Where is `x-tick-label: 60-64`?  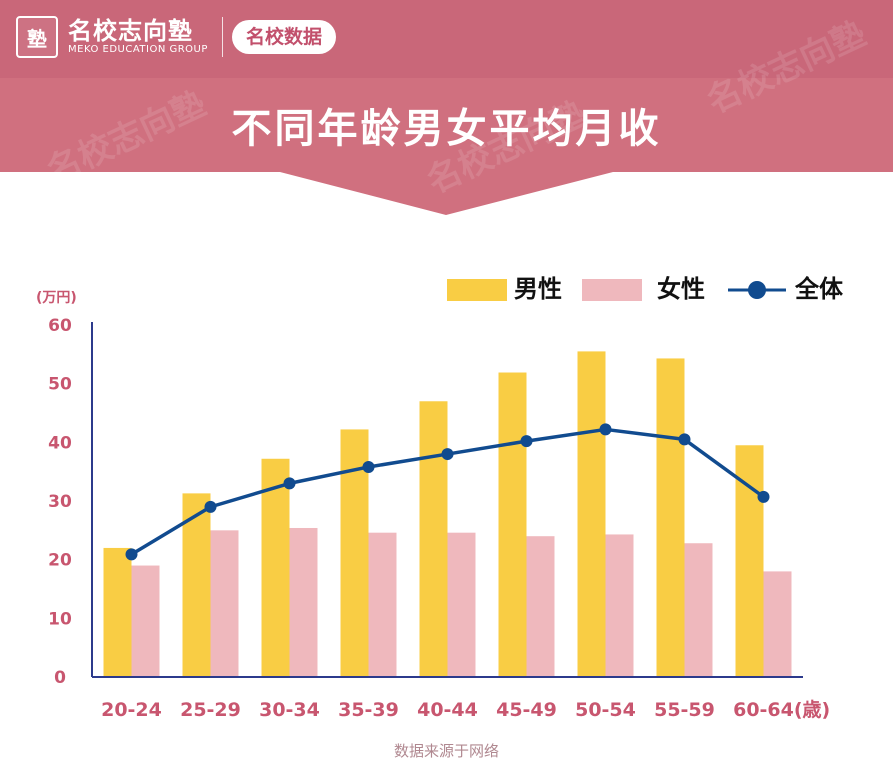
x-tick-label: 60-64 is located at coordinates (763, 710).